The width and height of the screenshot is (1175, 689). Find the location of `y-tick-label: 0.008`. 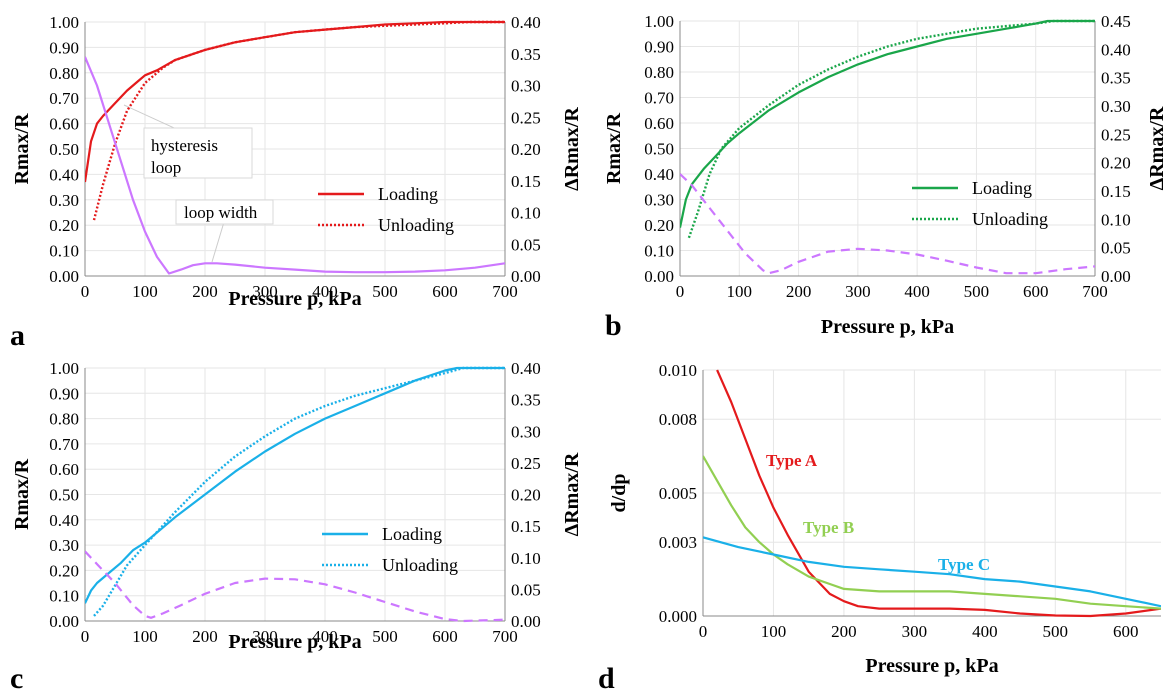

y-tick-label: 0.008 is located at coordinates (678, 419).